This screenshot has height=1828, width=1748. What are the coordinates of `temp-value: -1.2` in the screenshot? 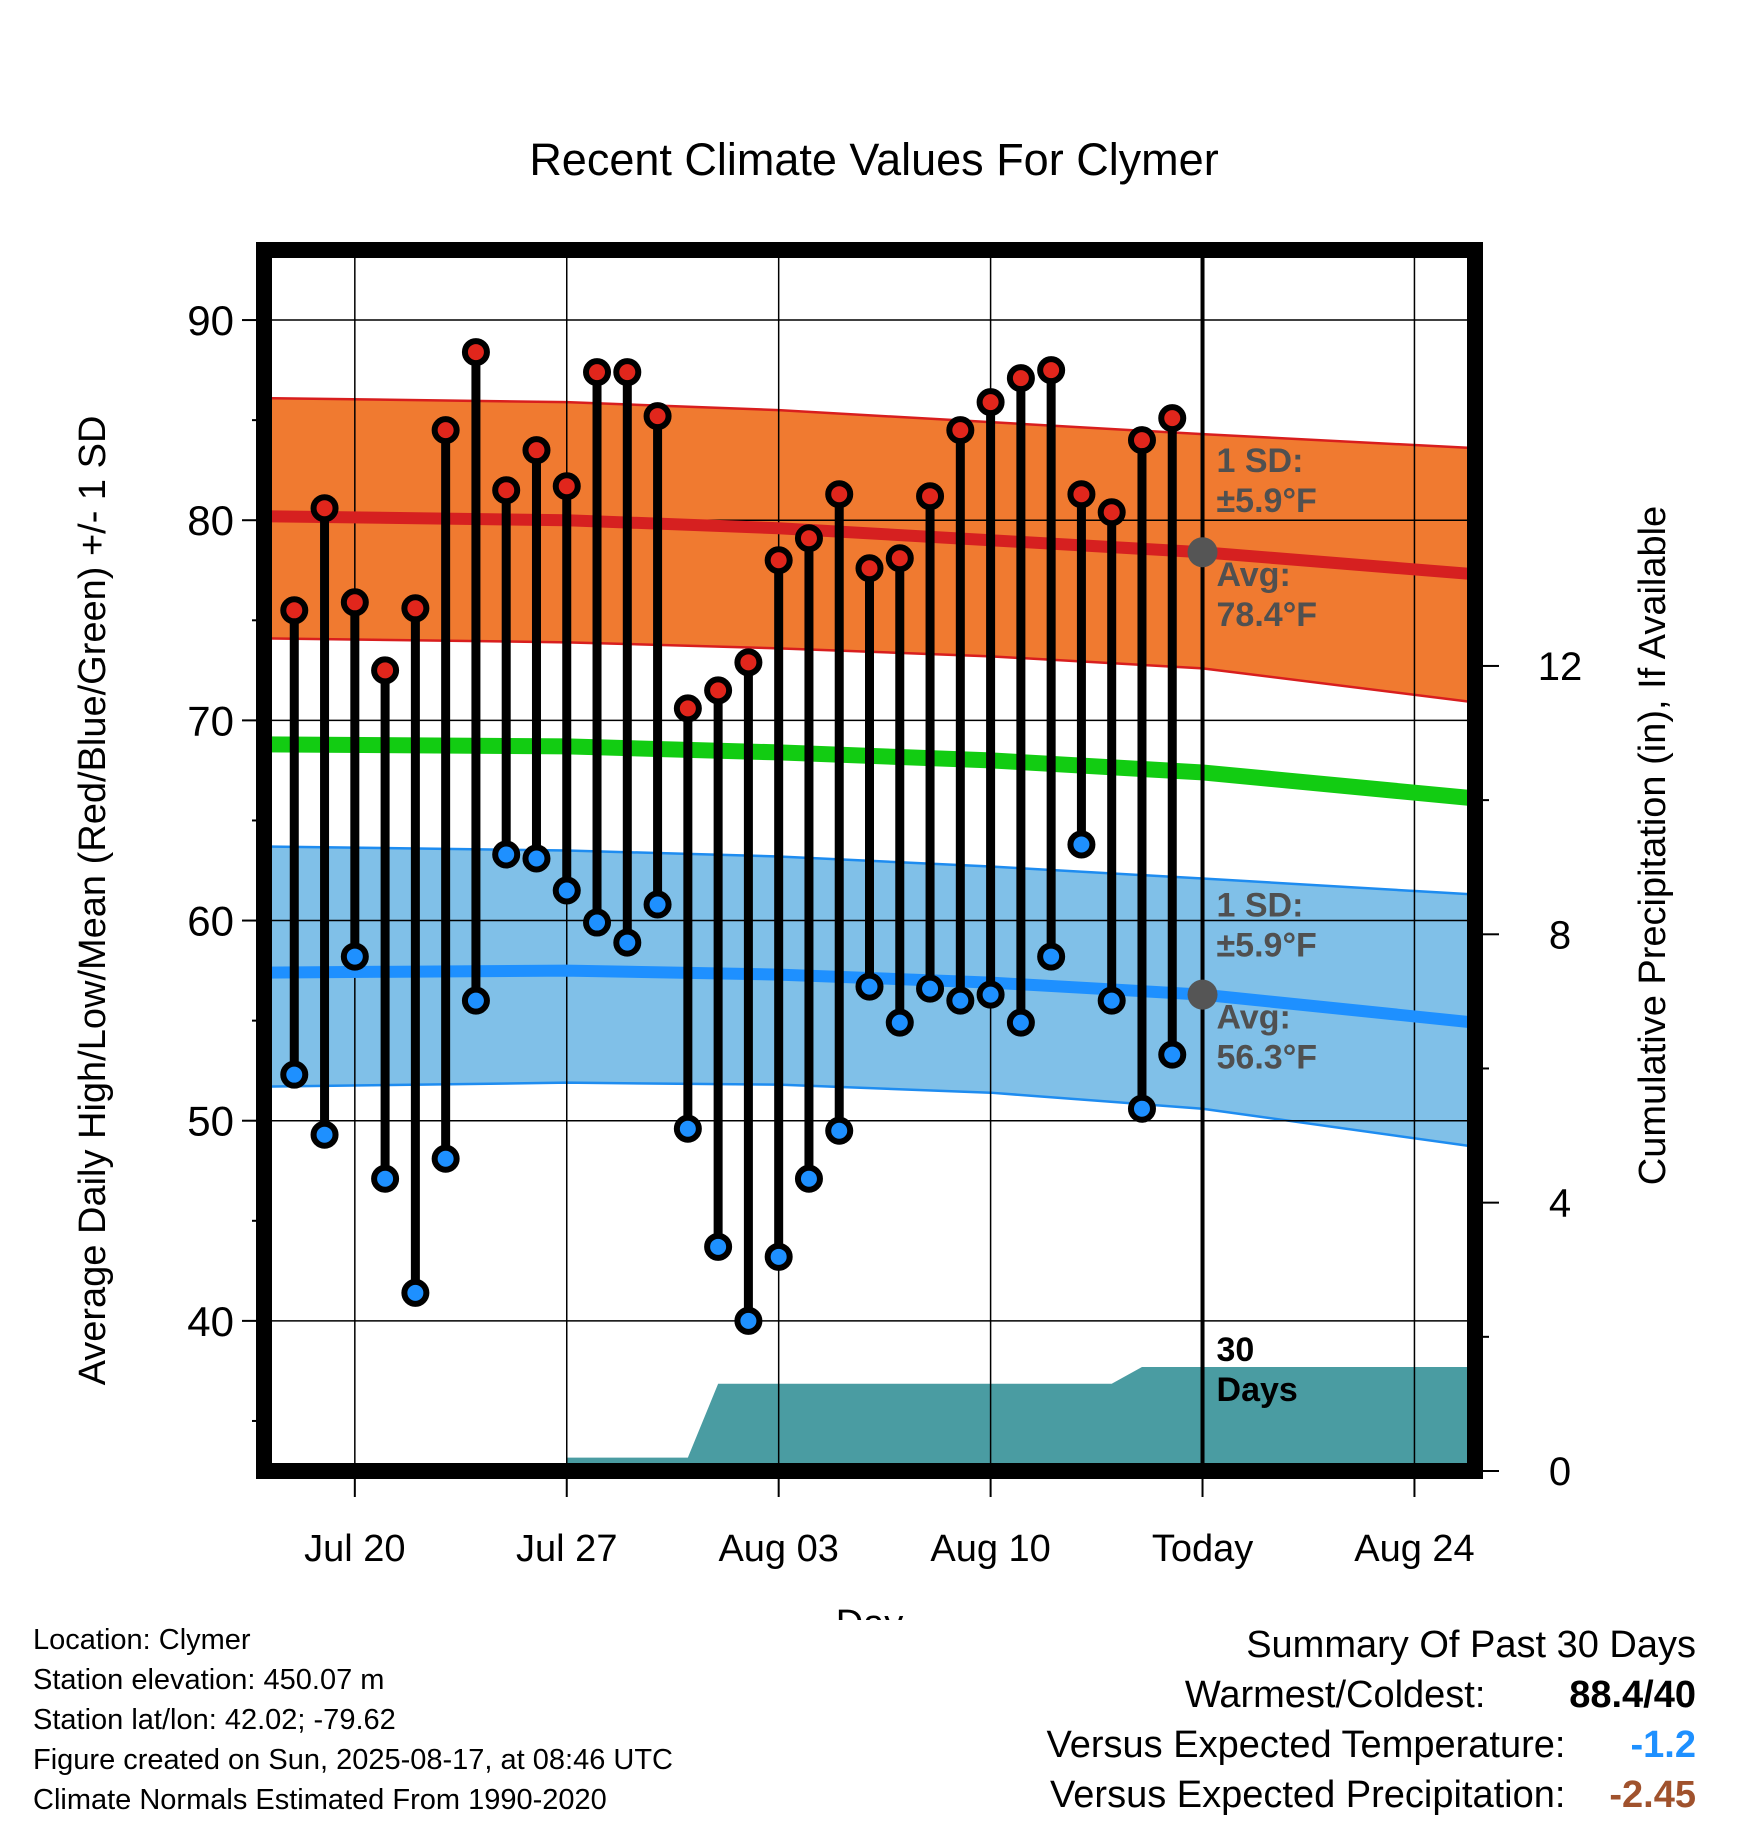 It's located at (1663, 1745).